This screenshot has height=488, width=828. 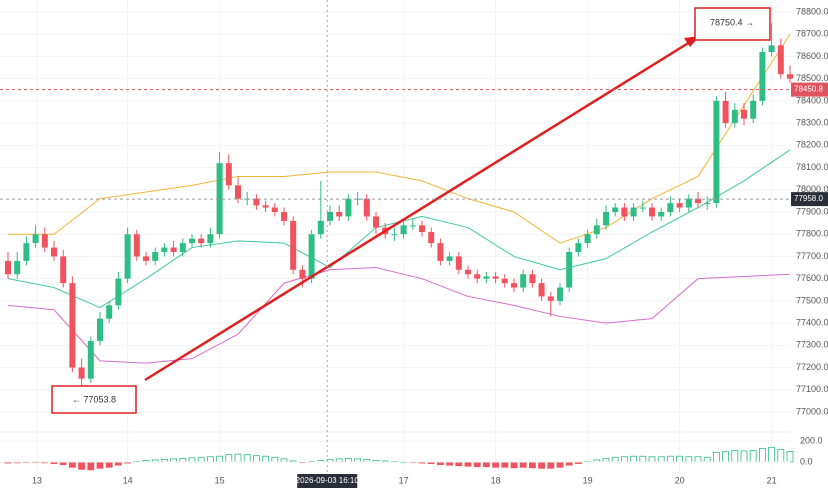 What do you see at coordinates (128, 480) in the screenshot?
I see `x-tick-label: 14` at bounding box center [128, 480].